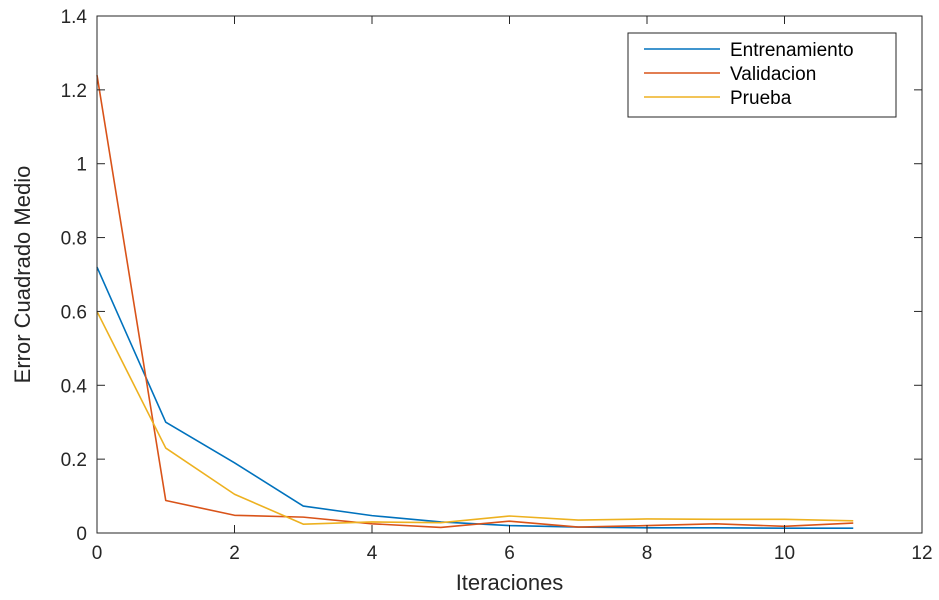 The image size is (939, 600). Describe the element at coordinates (74, 312) in the screenshot. I see `y-tick-label: 0.6` at that location.